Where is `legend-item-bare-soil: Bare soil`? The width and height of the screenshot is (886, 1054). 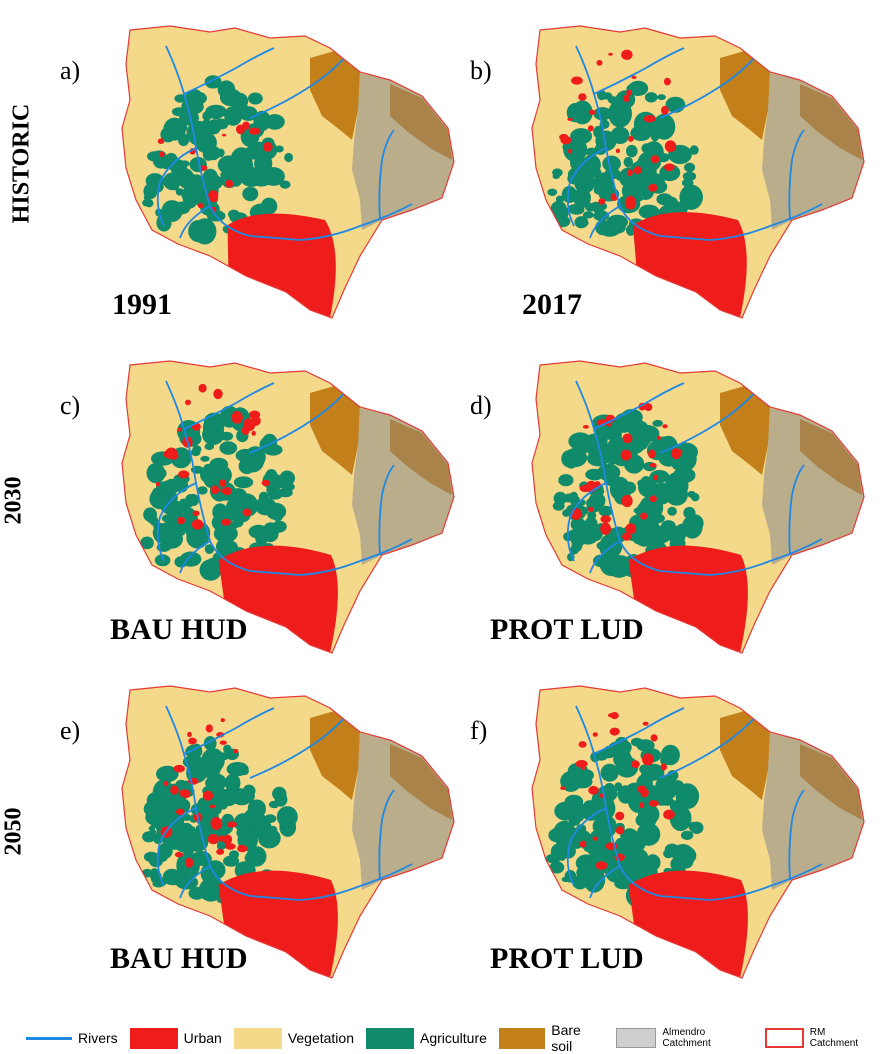
legend-item-bare-soil: Bare soil is located at coordinates (551, 1038).